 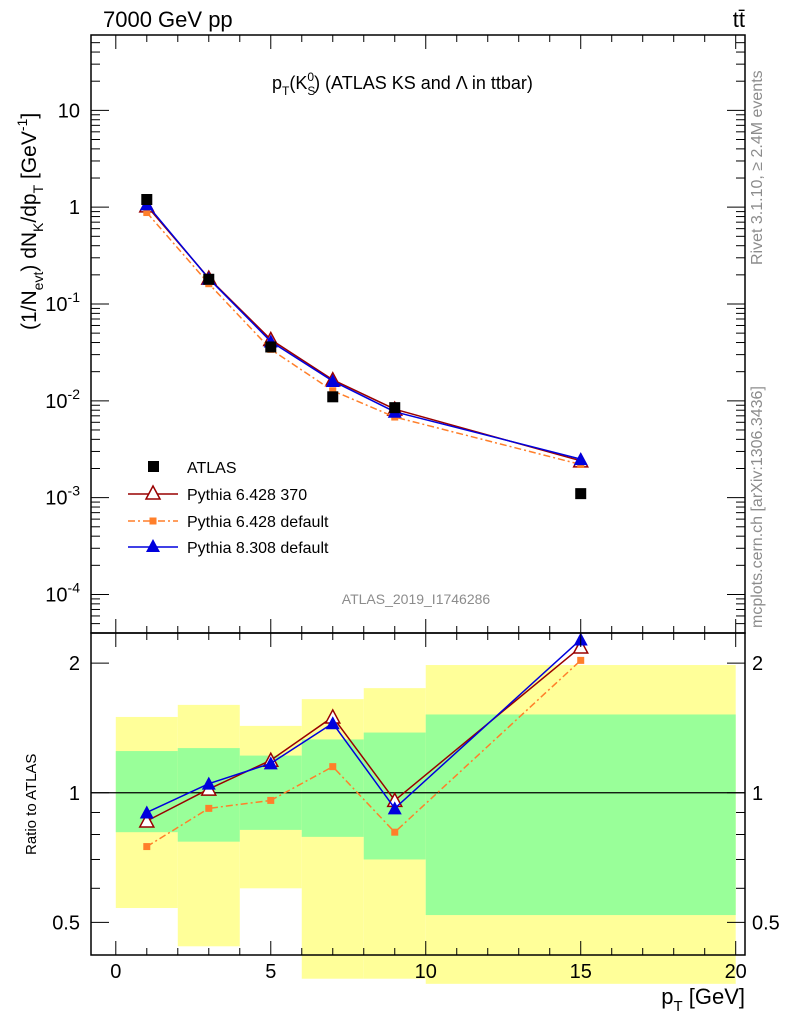 What do you see at coordinates (62, 496) in the screenshot?
I see `main-y-tick-label: 10⁻³` at bounding box center [62, 496].